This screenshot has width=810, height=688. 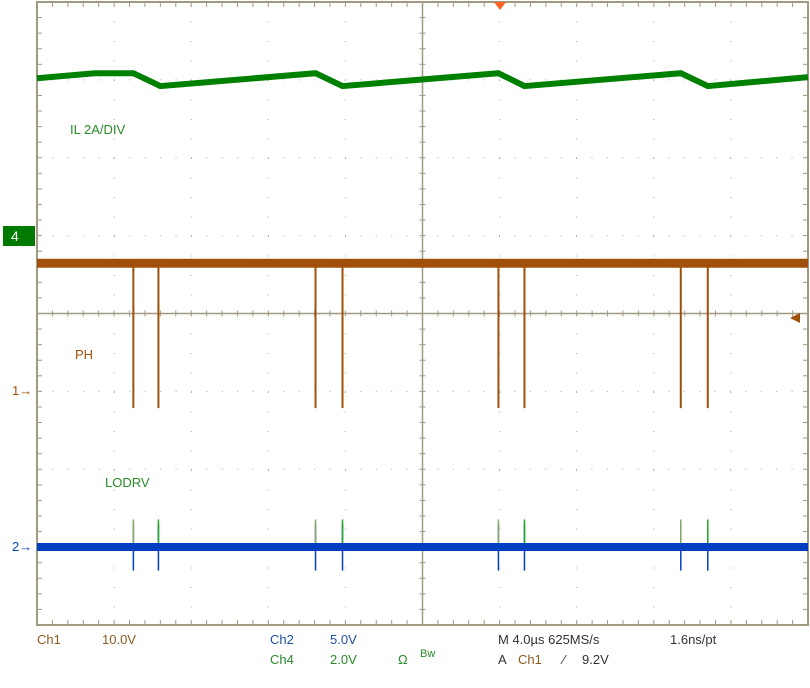 What do you see at coordinates (693, 639) in the screenshot?
I see `resolution: 1.6ns/pt` at bounding box center [693, 639].